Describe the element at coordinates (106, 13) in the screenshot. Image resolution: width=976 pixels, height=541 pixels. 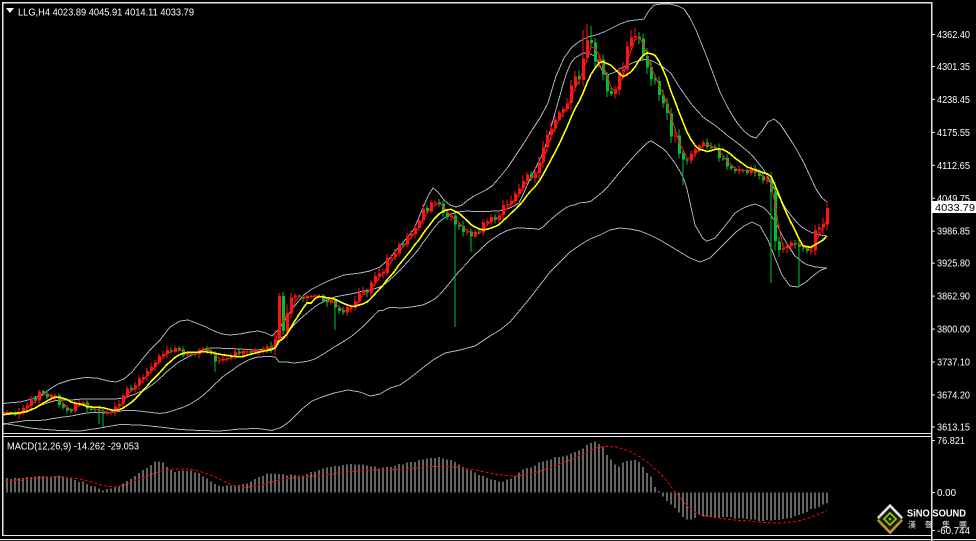
I see `svg-text:LLG,H4 4023.89 4045.91 4014.1: LLG,H4 4023.89 4045.91 4014.11 4033.79` at that location.